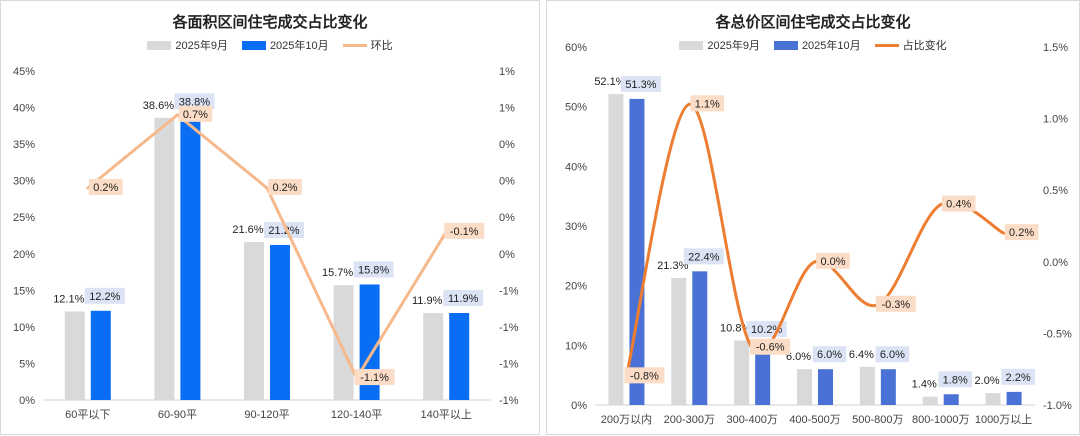 Image resolution: width=1080 pixels, height=436 pixels. What do you see at coordinates (707, 104) in the screenshot?
I see `data-label-line: 1.1%` at bounding box center [707, 104].